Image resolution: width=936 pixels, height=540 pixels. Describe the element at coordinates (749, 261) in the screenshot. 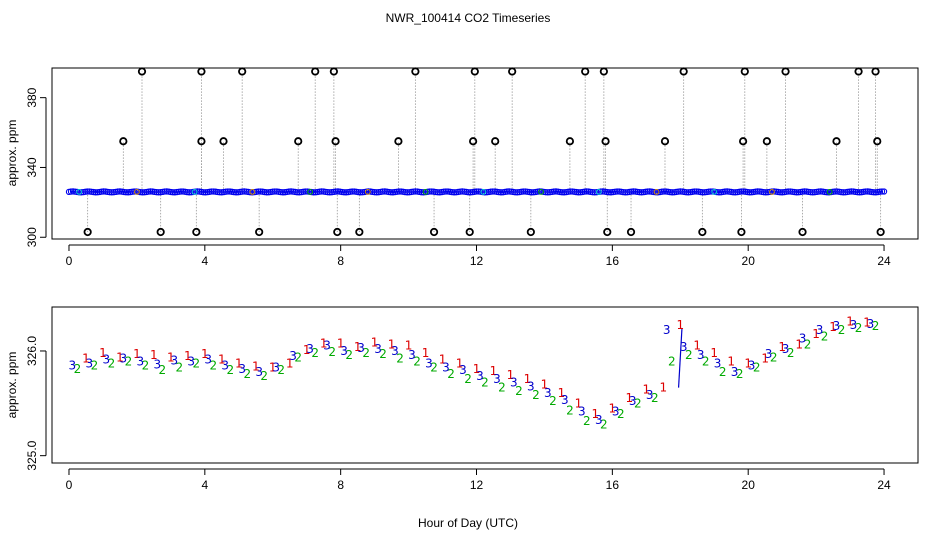

I see `x-tick-label-top: 20` at that location.